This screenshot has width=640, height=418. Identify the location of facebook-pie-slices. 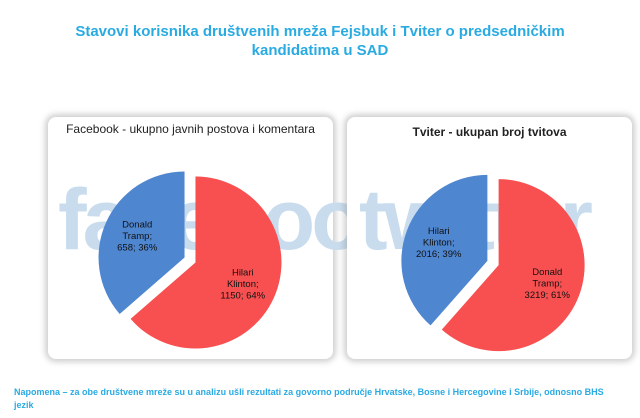
(190, 260).